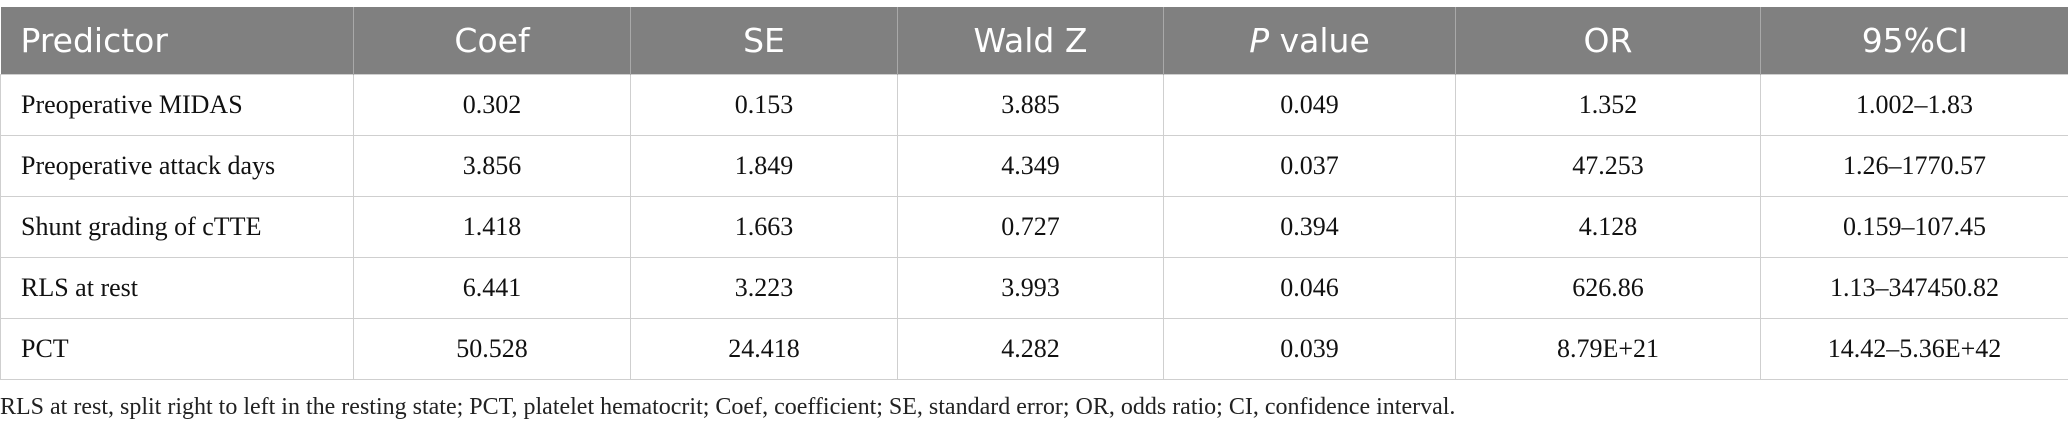 Image resolution: width=2068 pixels, height=432 pixels. Describe the element at coordinates (764, 41) in the screenshot. I see `column-header: SE` at that location.